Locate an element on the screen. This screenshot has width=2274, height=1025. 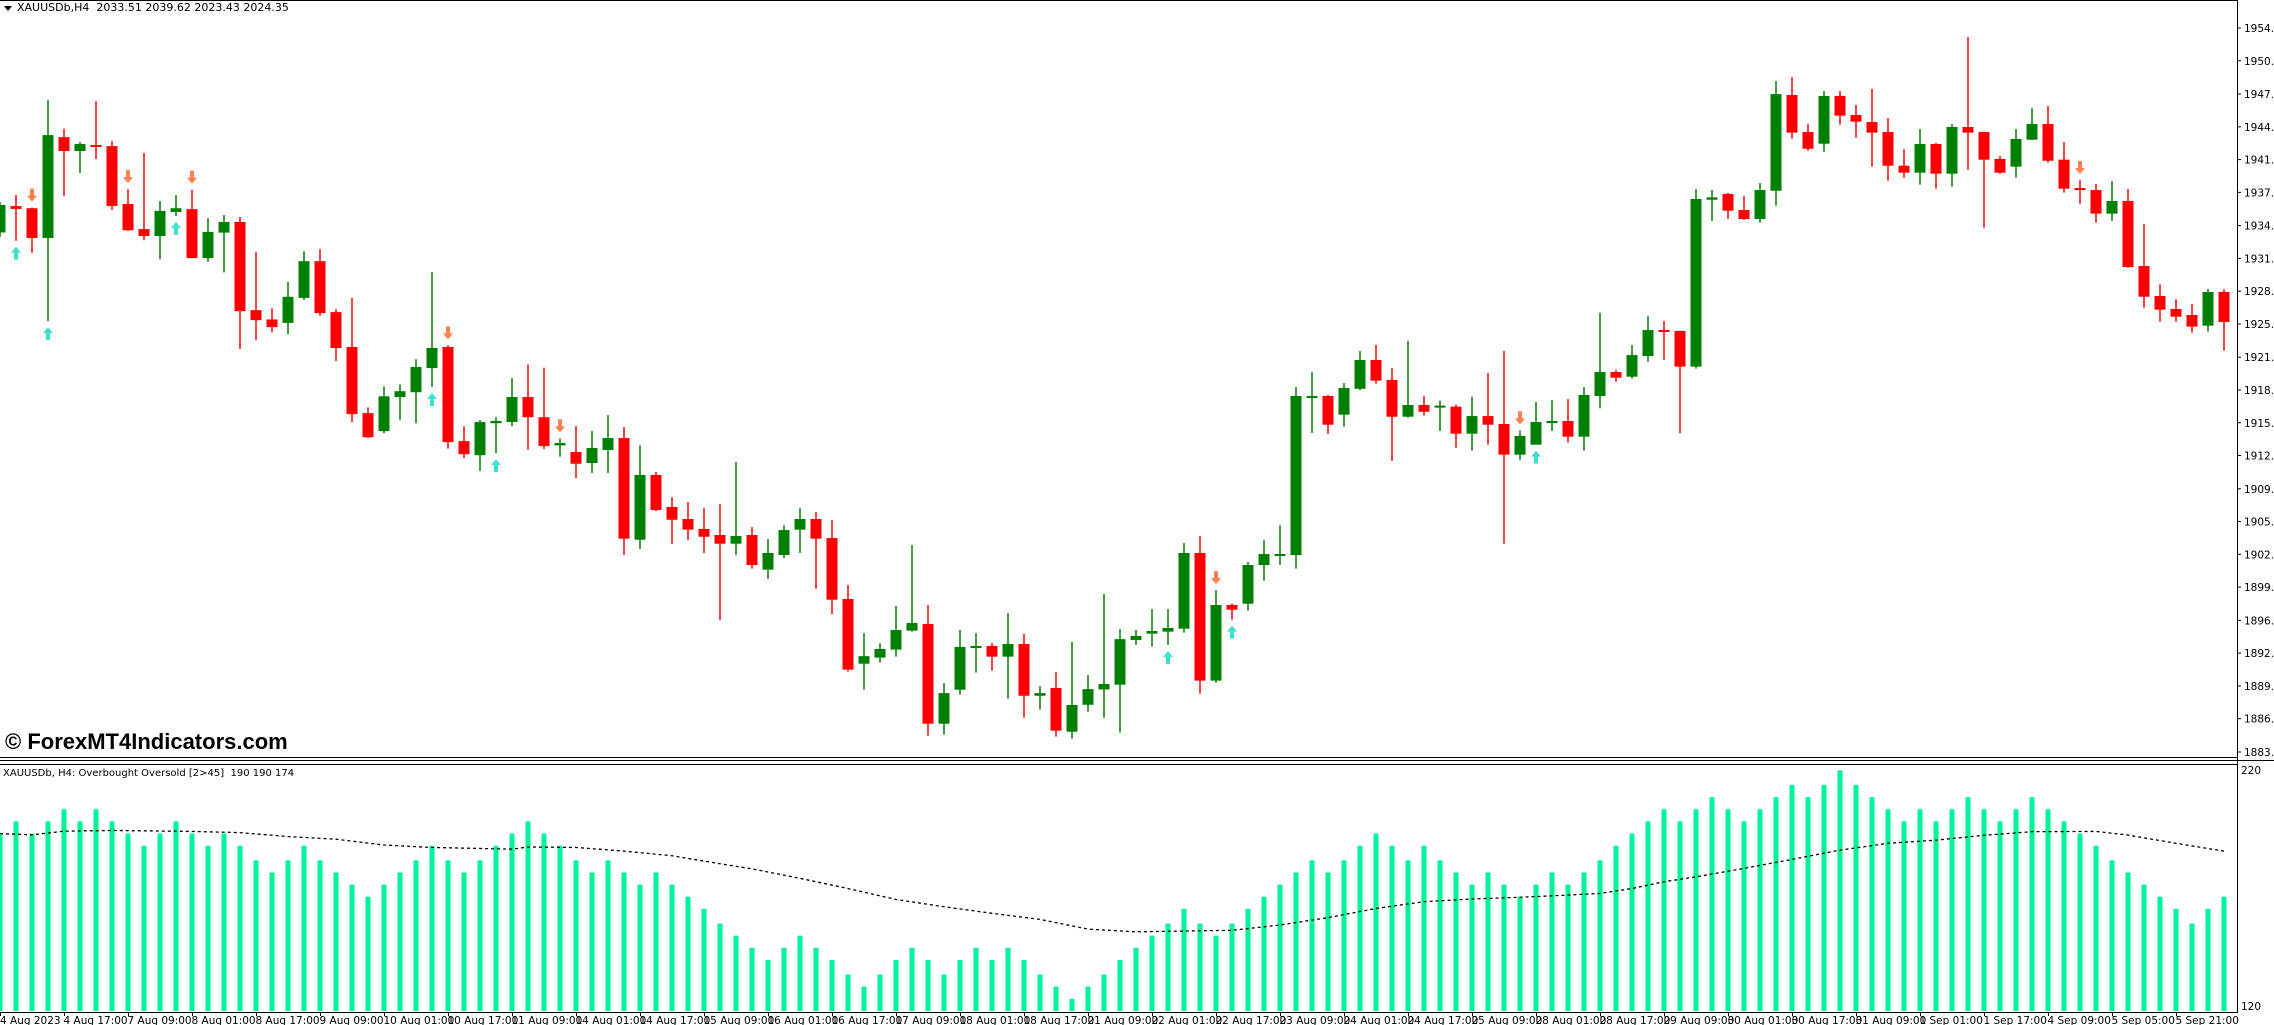
time-label: 5 Sep 21:00 is located at coordinates (2207, 1020).